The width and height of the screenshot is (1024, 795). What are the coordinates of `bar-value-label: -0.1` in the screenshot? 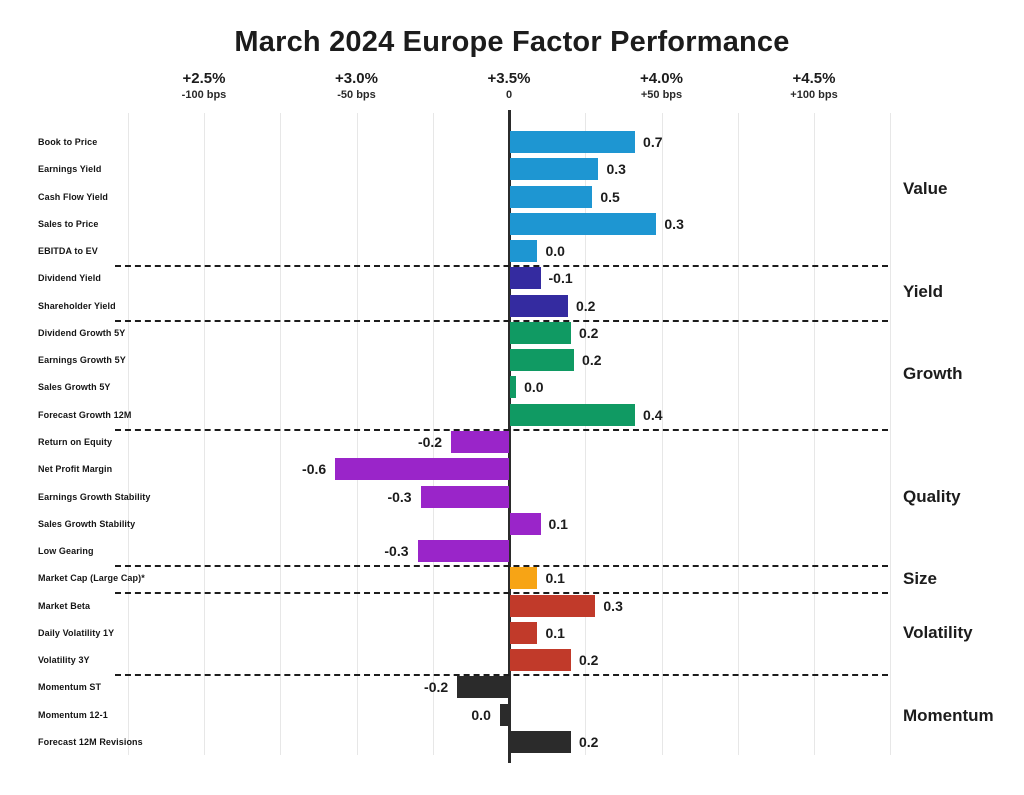 It's located at (560, 278).